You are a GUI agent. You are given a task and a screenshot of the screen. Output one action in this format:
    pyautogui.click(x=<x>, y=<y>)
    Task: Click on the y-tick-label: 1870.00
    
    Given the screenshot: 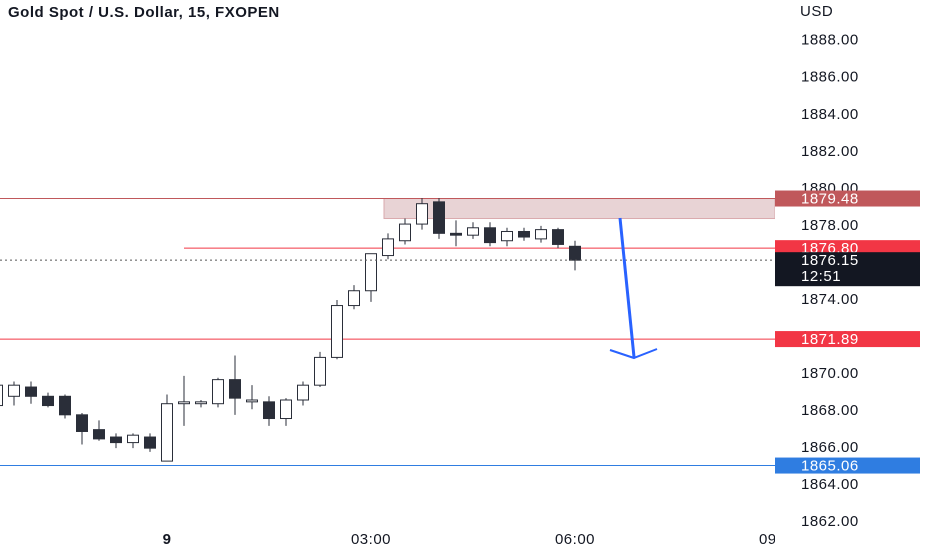 What is the action you would take?
    pyautogui.click(x=830, y=373)
    